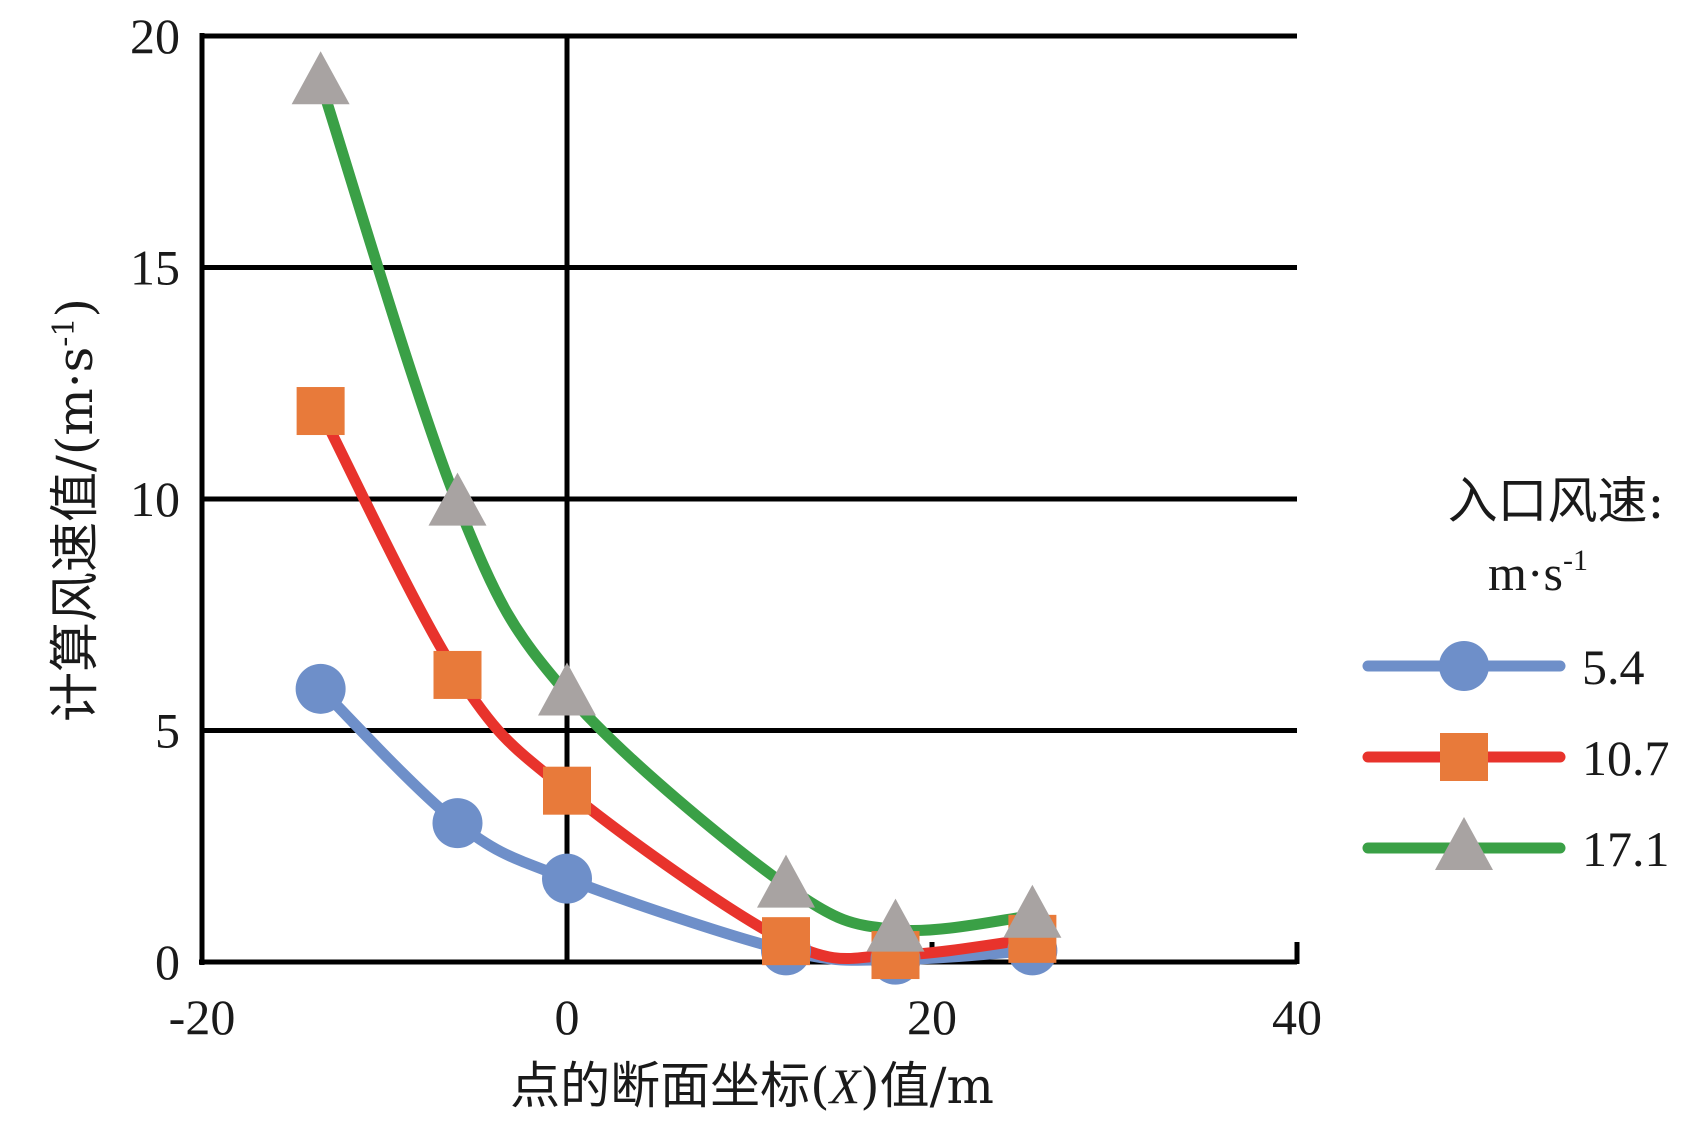  I want to click on legend-label-0: 5.4, so click(1613, 667).